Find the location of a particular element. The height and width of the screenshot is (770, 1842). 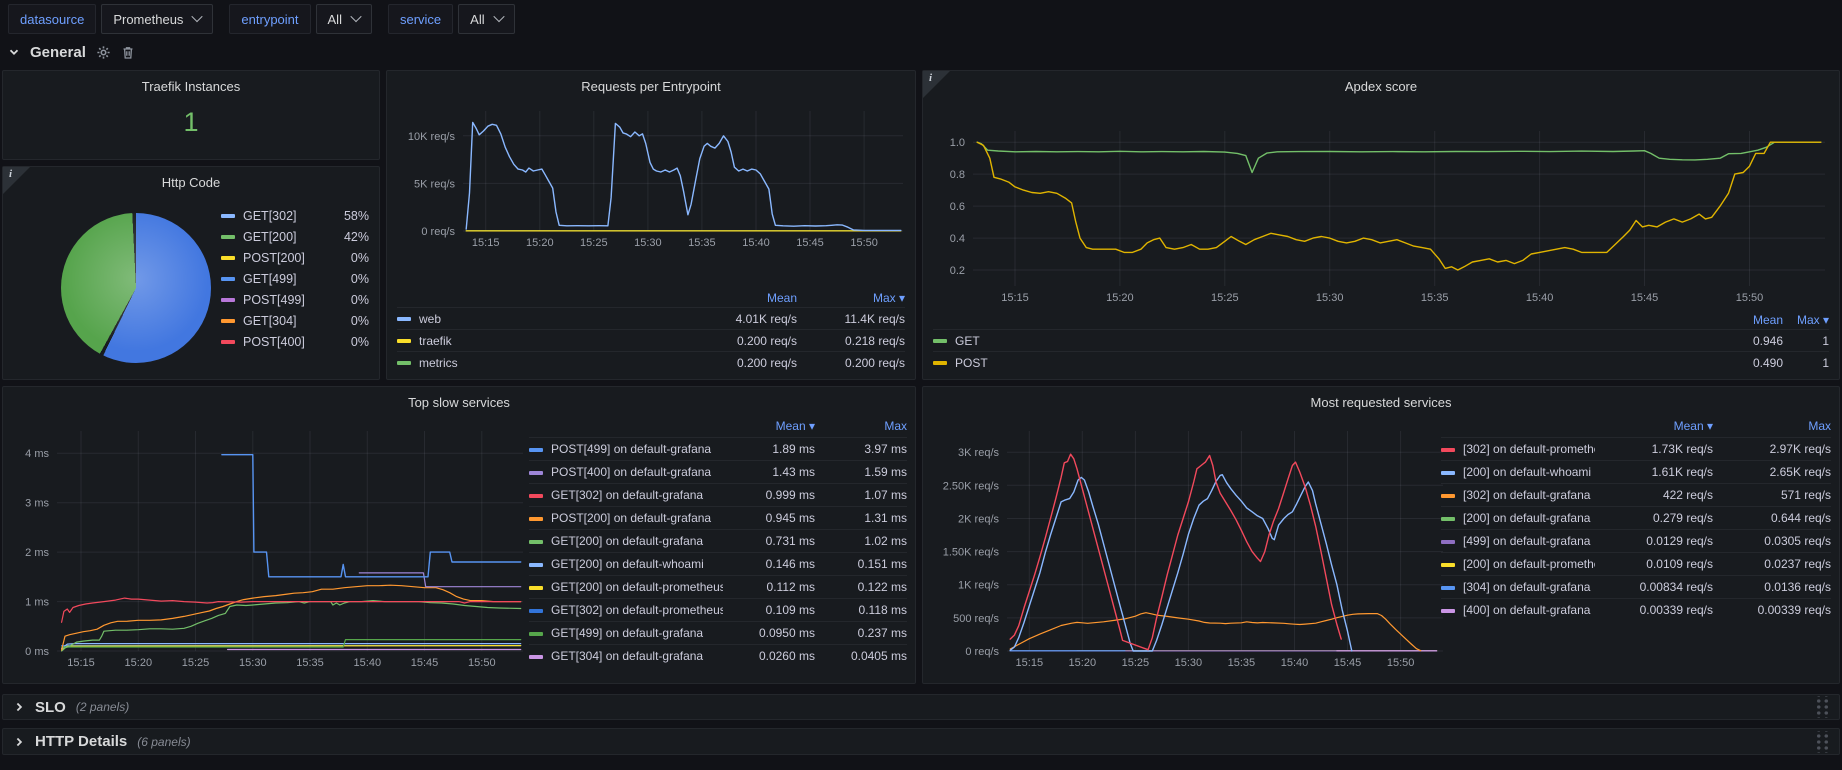

legend-row: GET[302] 58% is located at coordinates (295, 215).